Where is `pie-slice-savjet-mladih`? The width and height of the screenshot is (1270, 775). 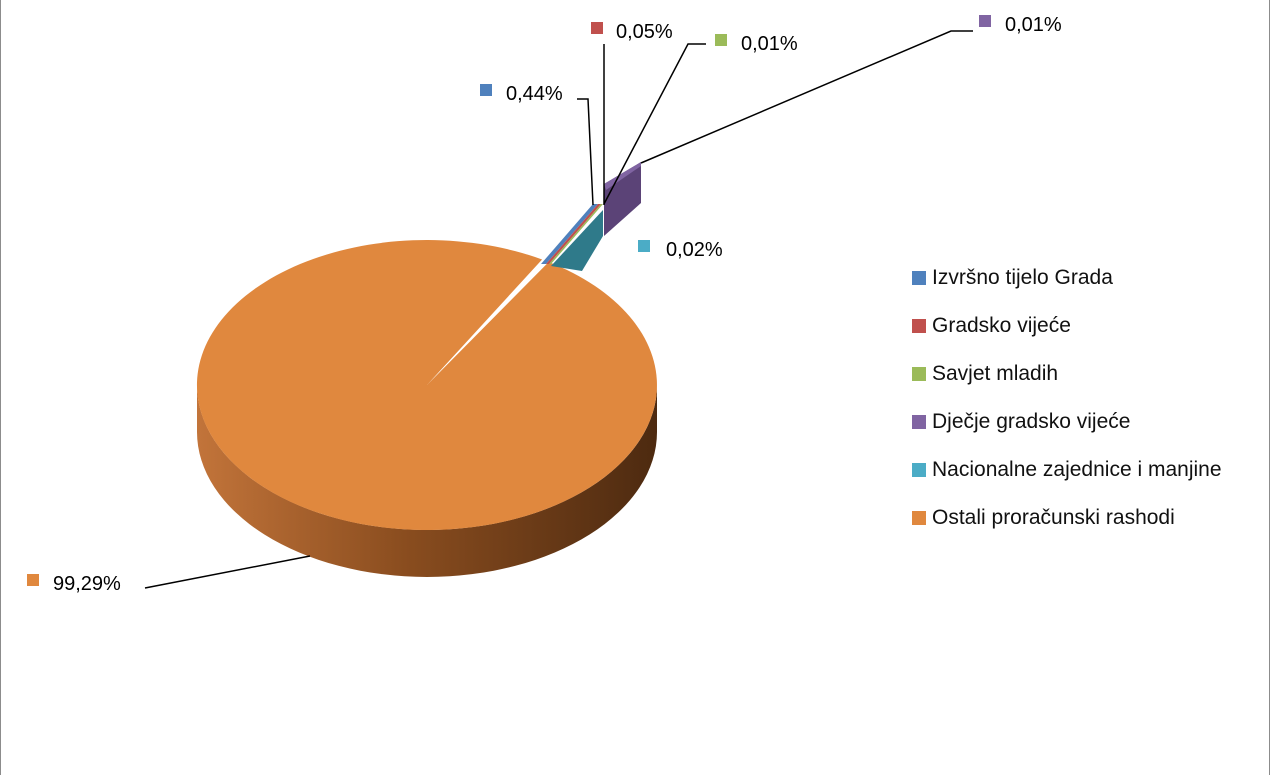 pie-slice-savjet-mladih is located at coordinates (576, 234).